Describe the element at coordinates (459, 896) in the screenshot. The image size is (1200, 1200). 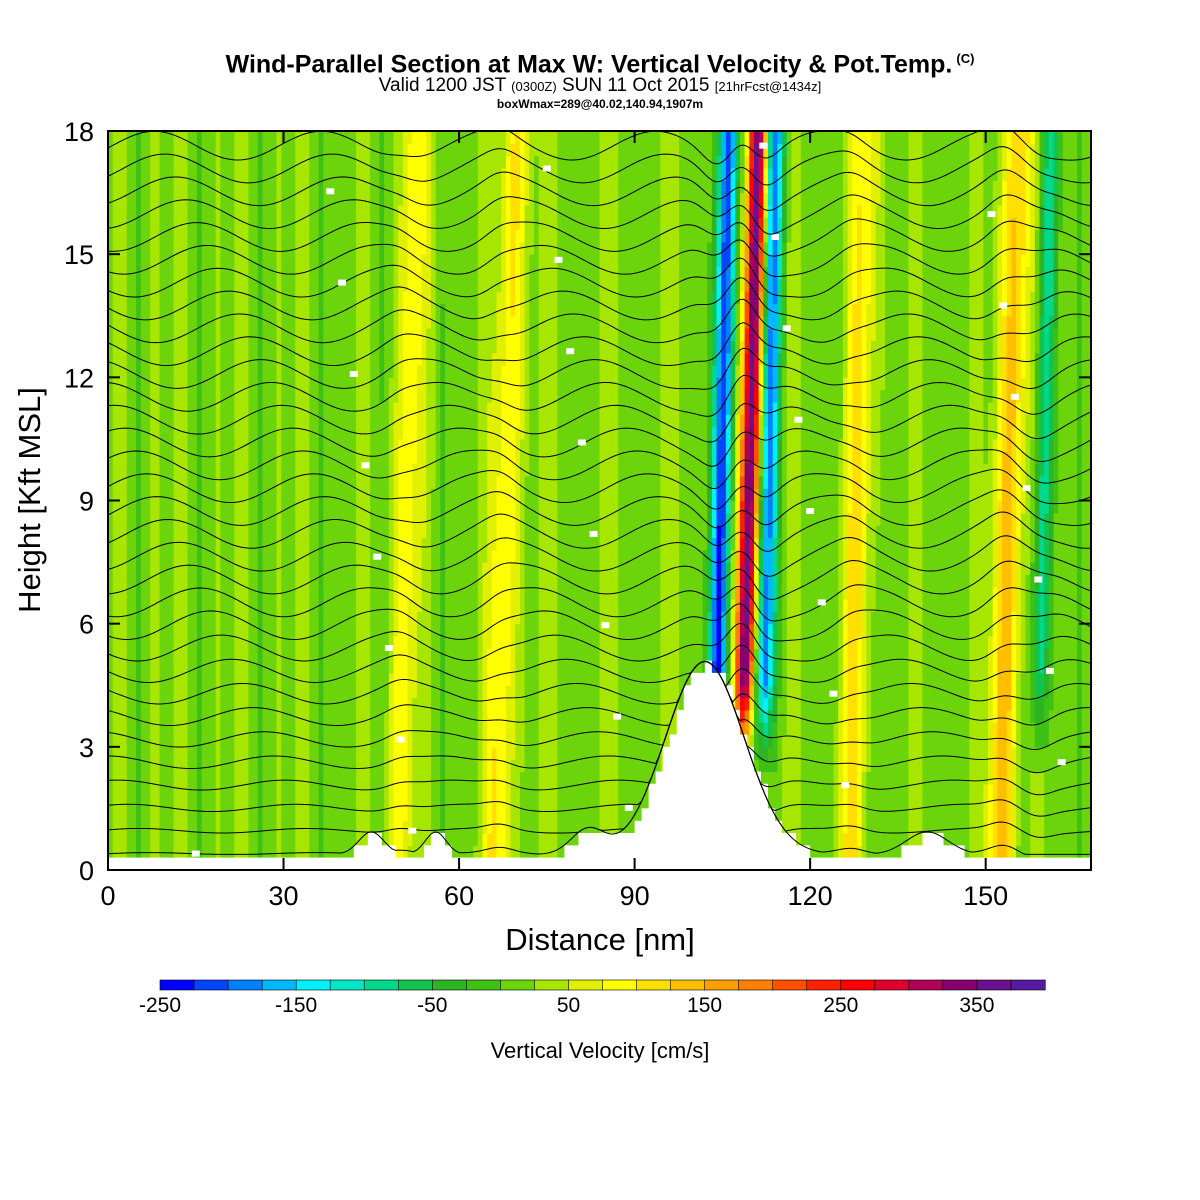
I see `x-tick-label: 60` at that location.